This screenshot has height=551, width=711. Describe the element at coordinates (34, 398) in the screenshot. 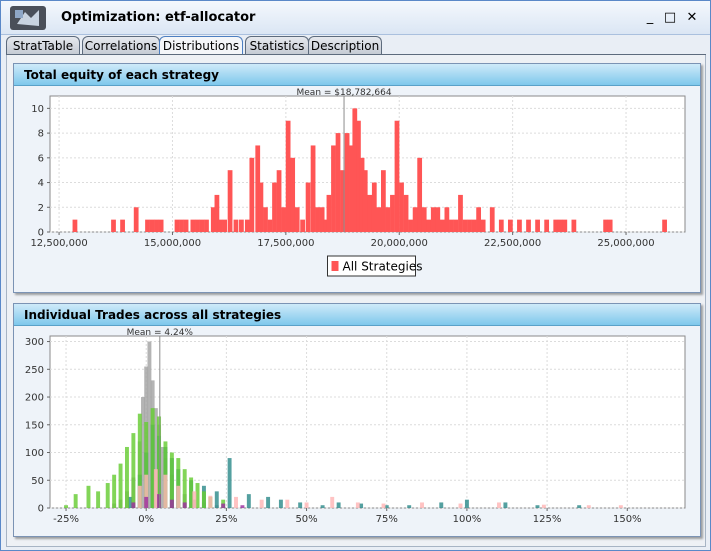

I see `y-tick-label: 200` at that location.